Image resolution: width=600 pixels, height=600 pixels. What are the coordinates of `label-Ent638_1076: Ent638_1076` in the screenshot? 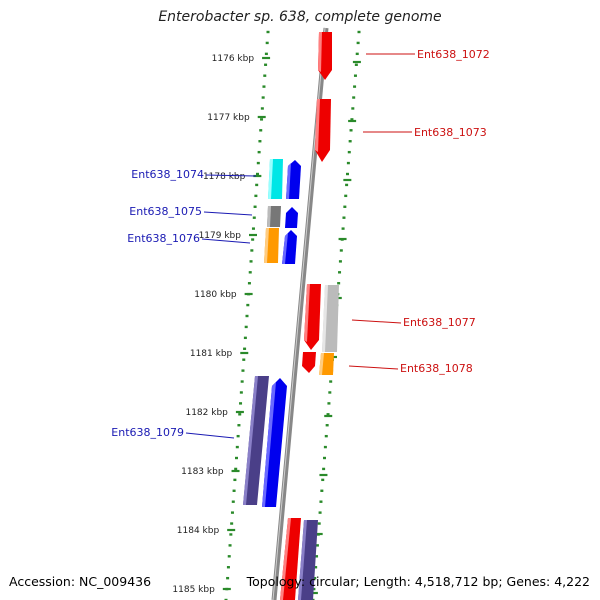 It's located at (163, 238).